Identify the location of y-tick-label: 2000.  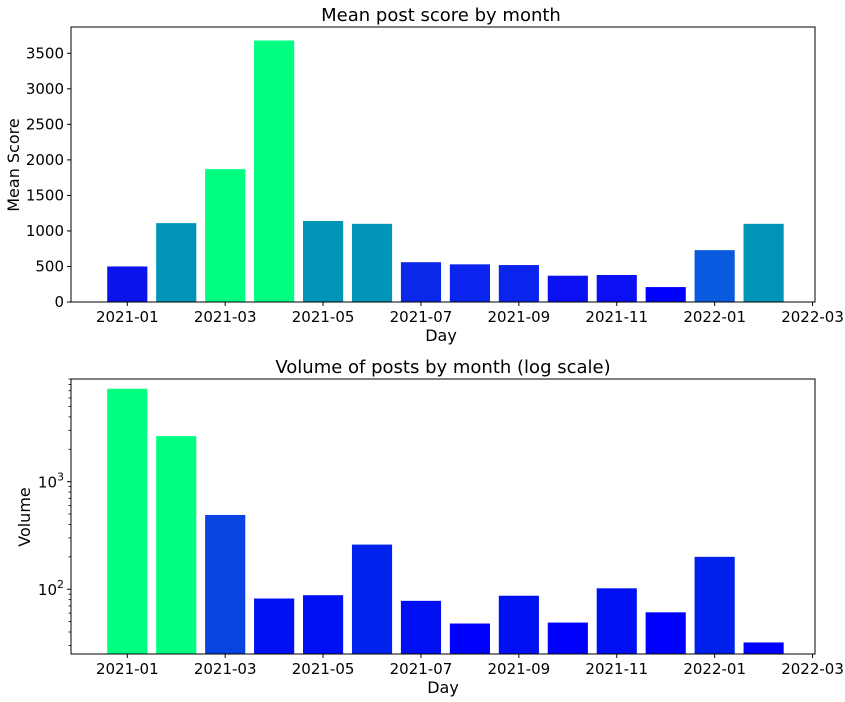
(45, 160).